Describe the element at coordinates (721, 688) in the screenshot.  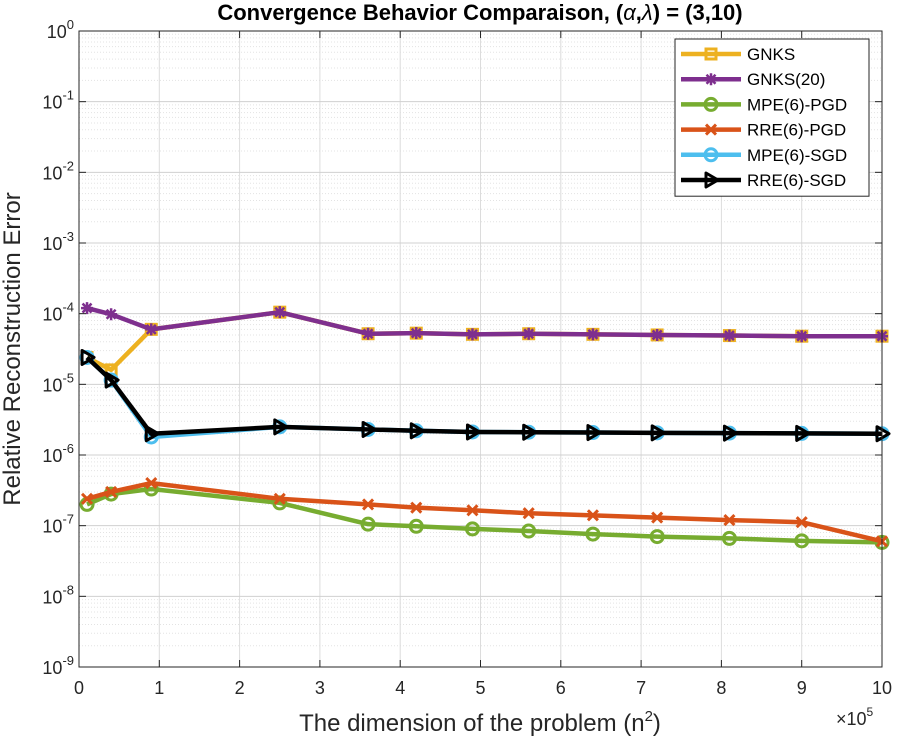
I see `x-tick-label: 8` at that location.